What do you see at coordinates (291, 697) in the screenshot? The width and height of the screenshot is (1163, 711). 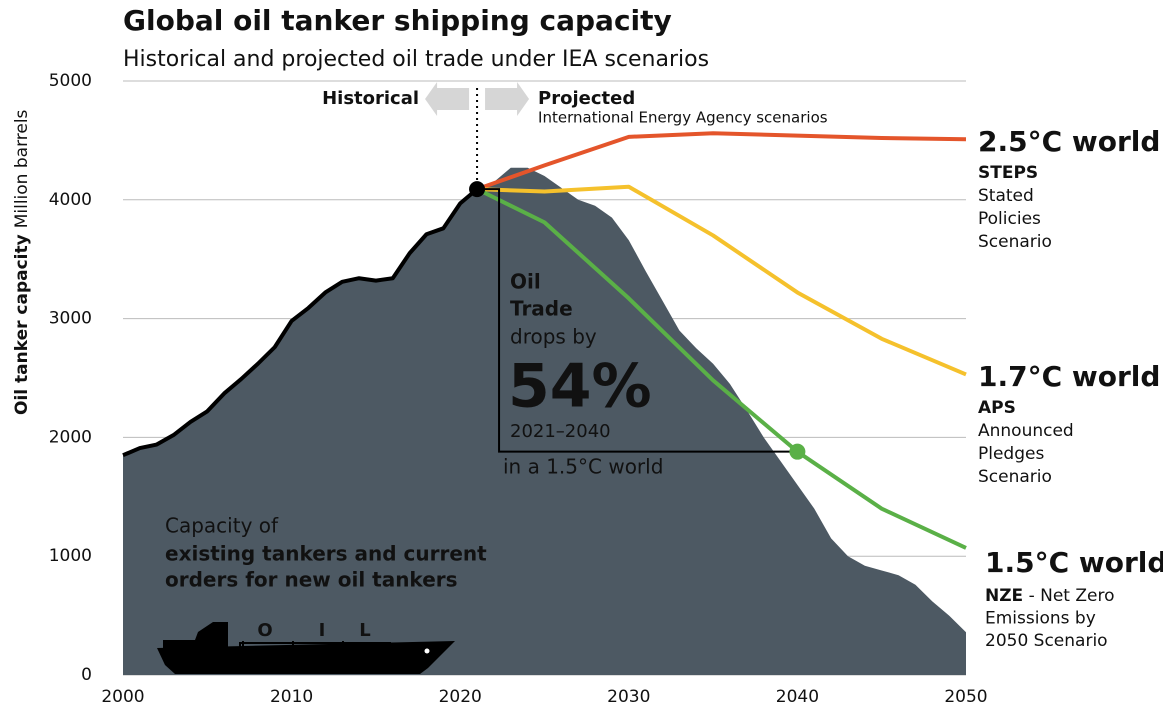 I see `x-tick-label: 2010` at bounding box center [291, 697].